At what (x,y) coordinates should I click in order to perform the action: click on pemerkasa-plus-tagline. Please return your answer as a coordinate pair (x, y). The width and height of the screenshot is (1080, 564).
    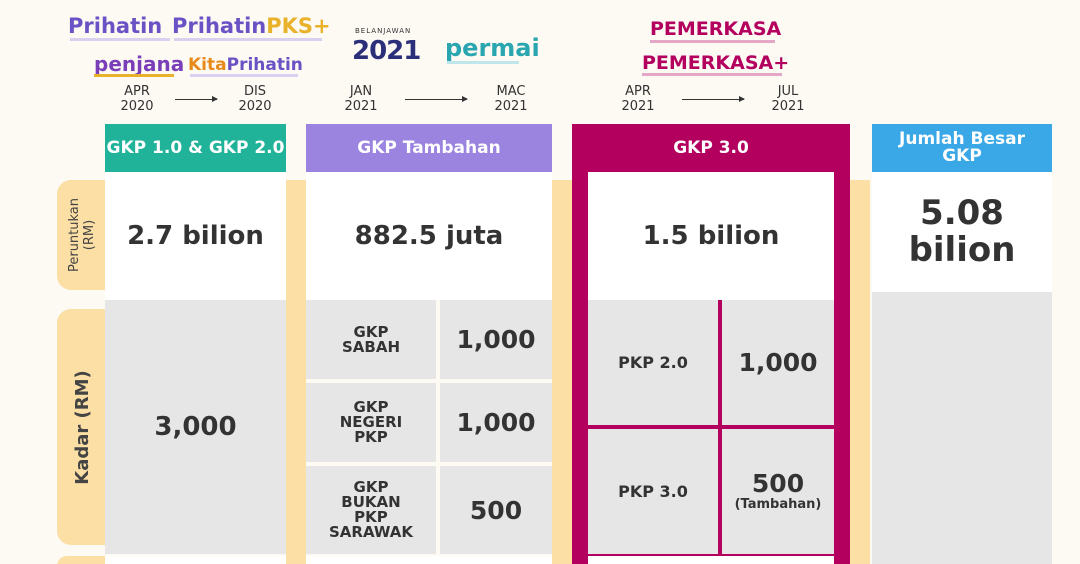
    Looking at the image, I should click on (712, 74).